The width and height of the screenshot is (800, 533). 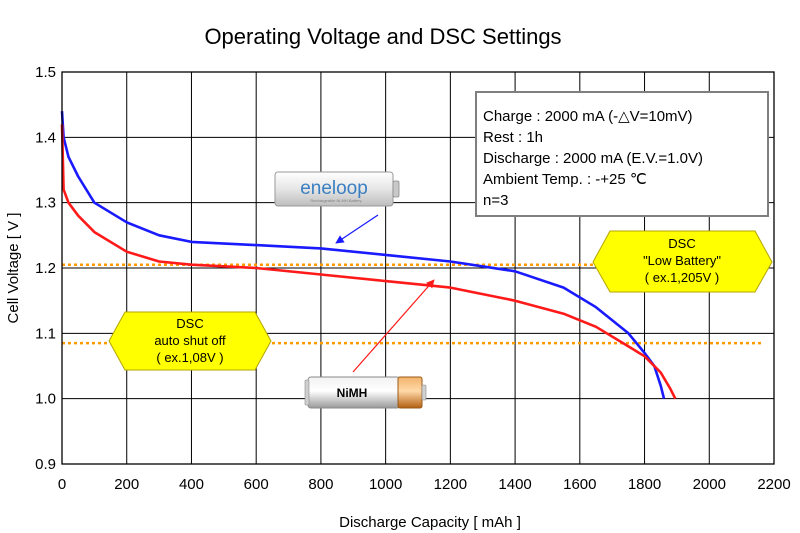 I want to click on y-axis-label: Cell Voltage [ V ], so click(x=13, y=268).